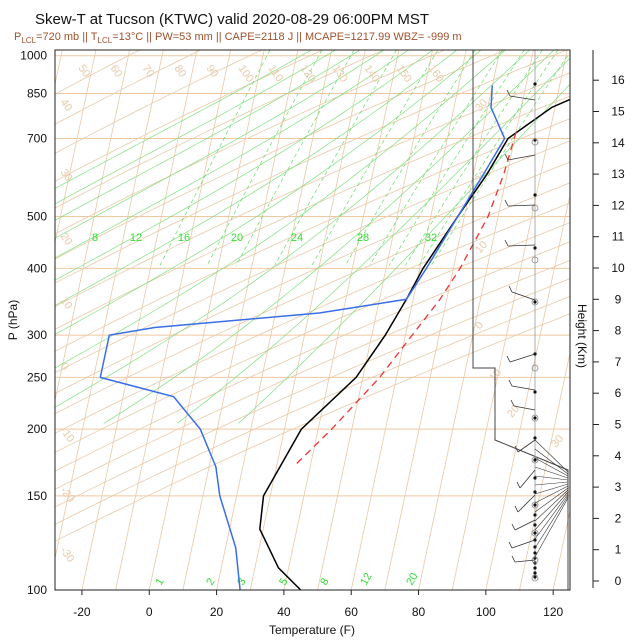 Image resolution: width=635 pixels, height=640 pixels. What do you see at coordinates (64, 367) in the screenshot?
I see `isotherm-label: 0` at bounding box center [64, 367].